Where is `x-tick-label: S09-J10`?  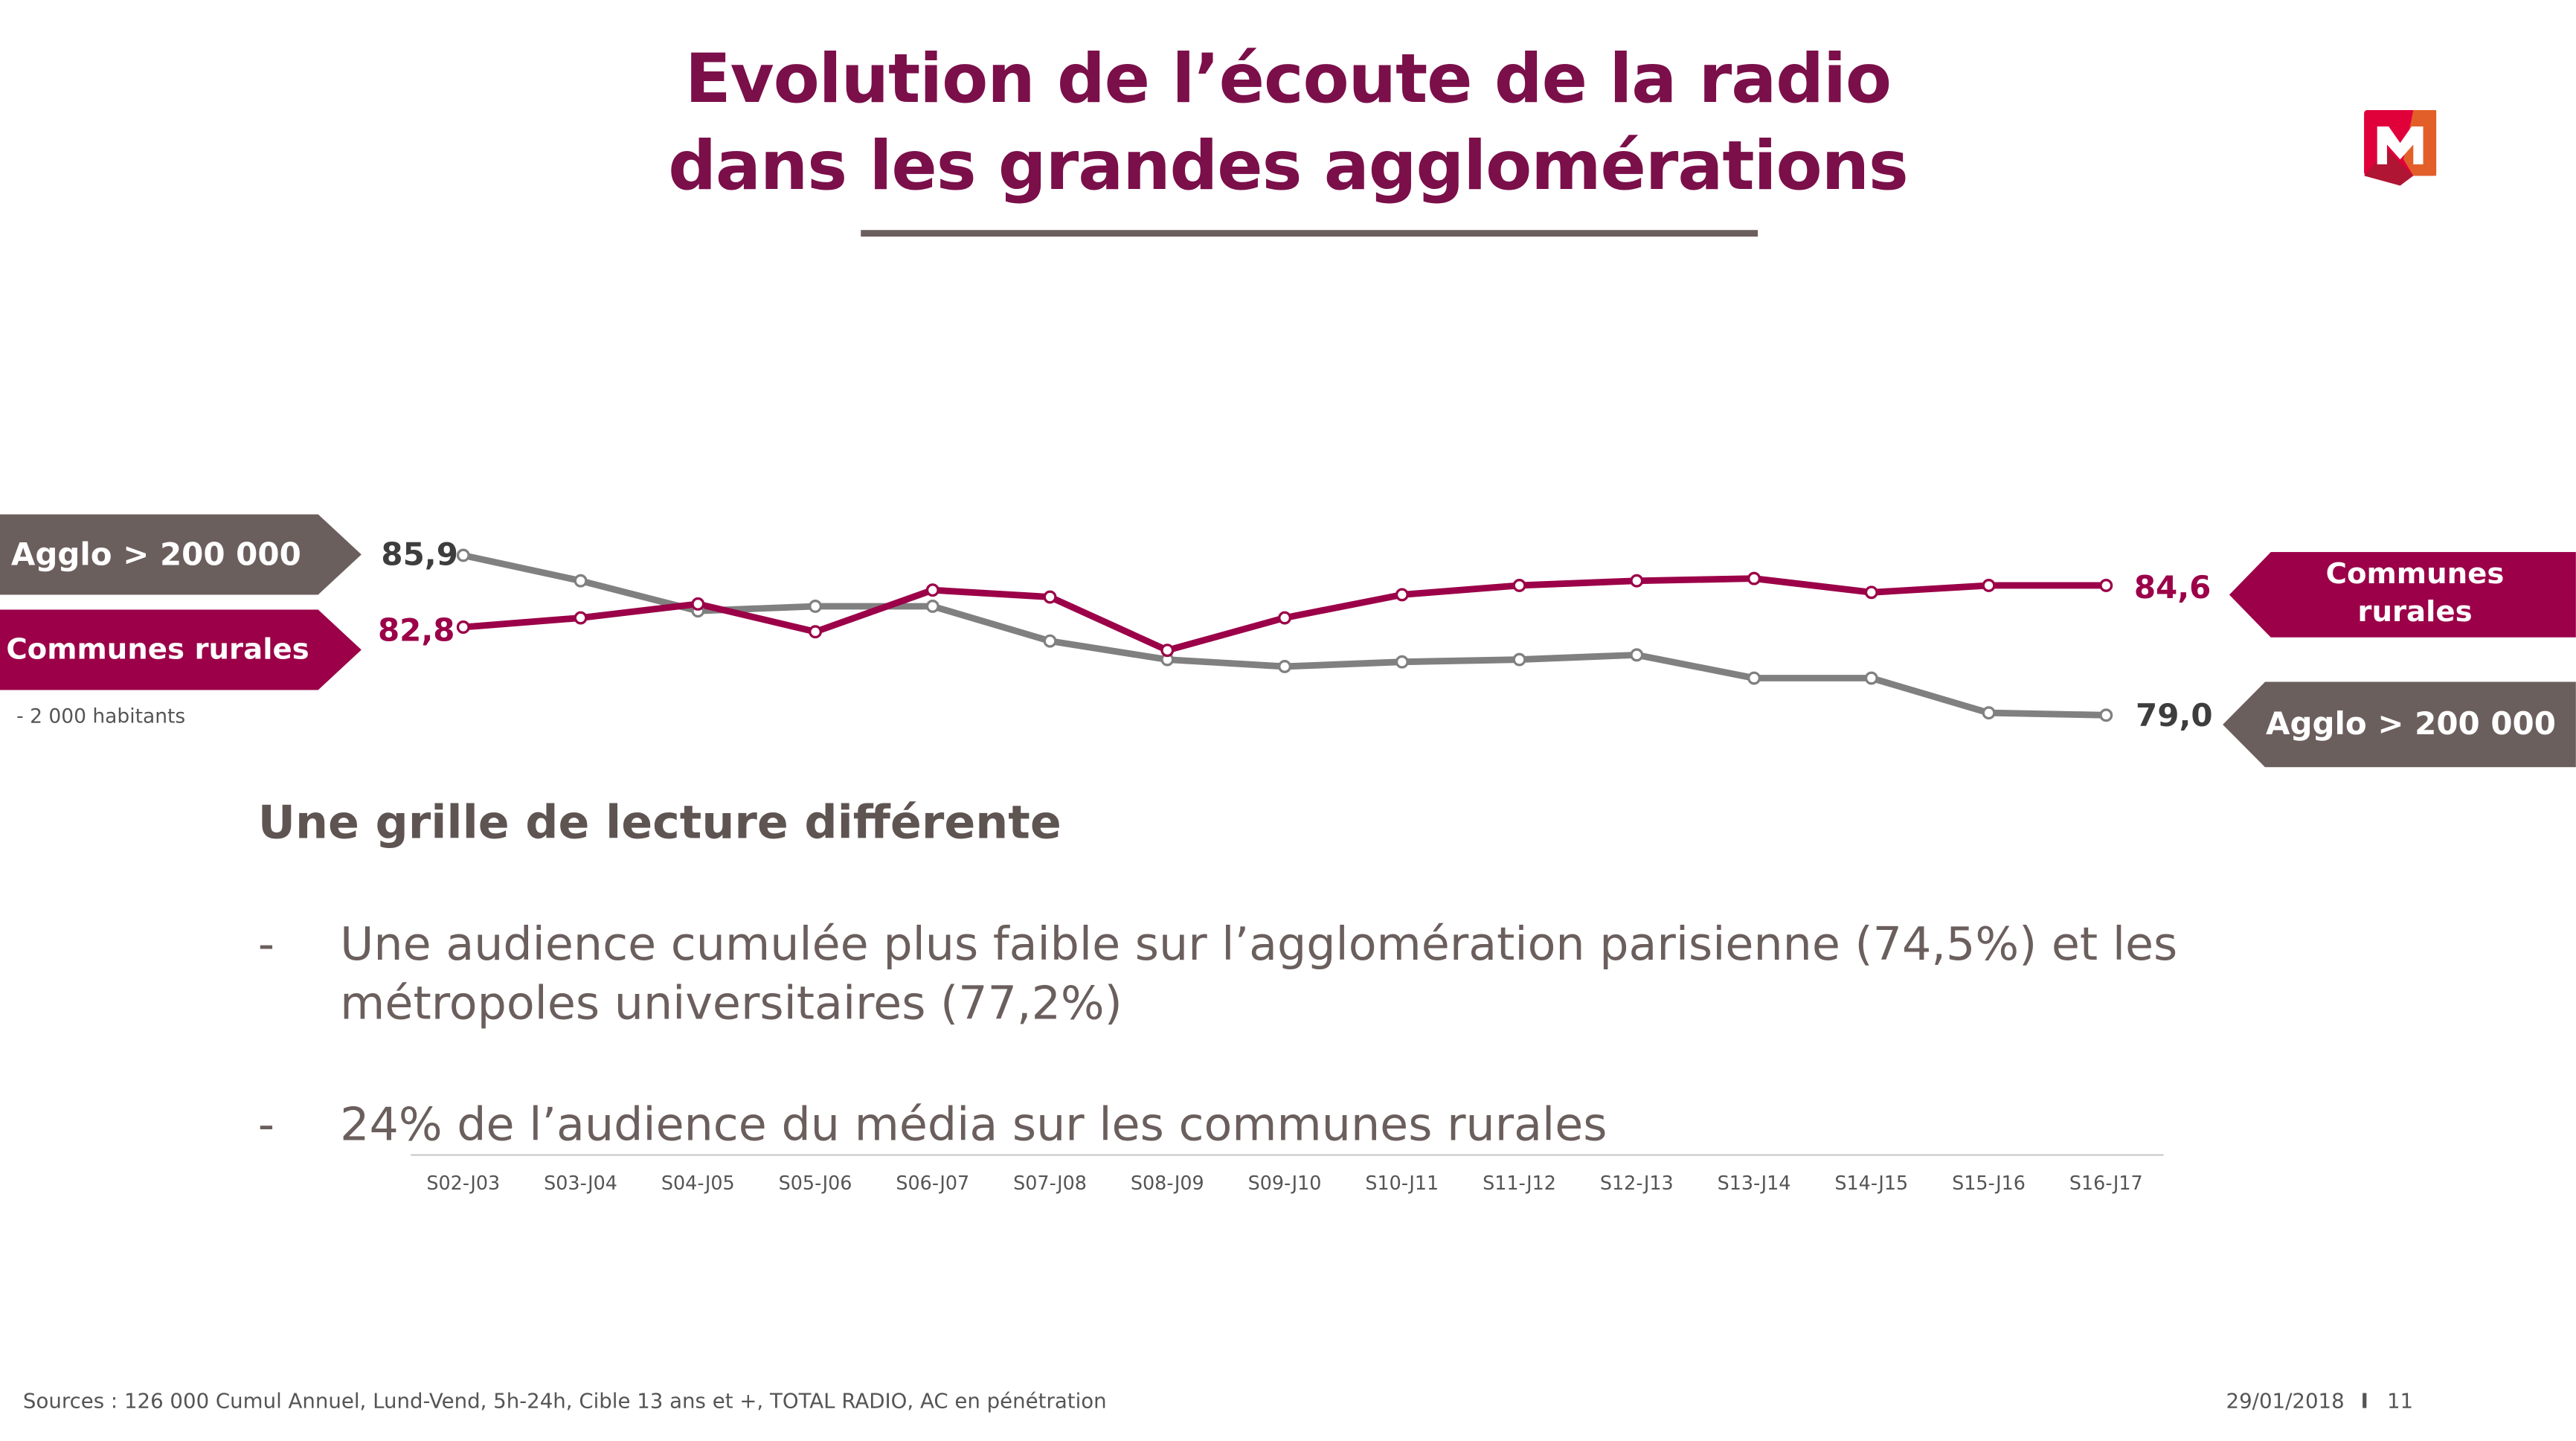 x-tick-label: S09-J10 is located at coordinates (1285, 1183).